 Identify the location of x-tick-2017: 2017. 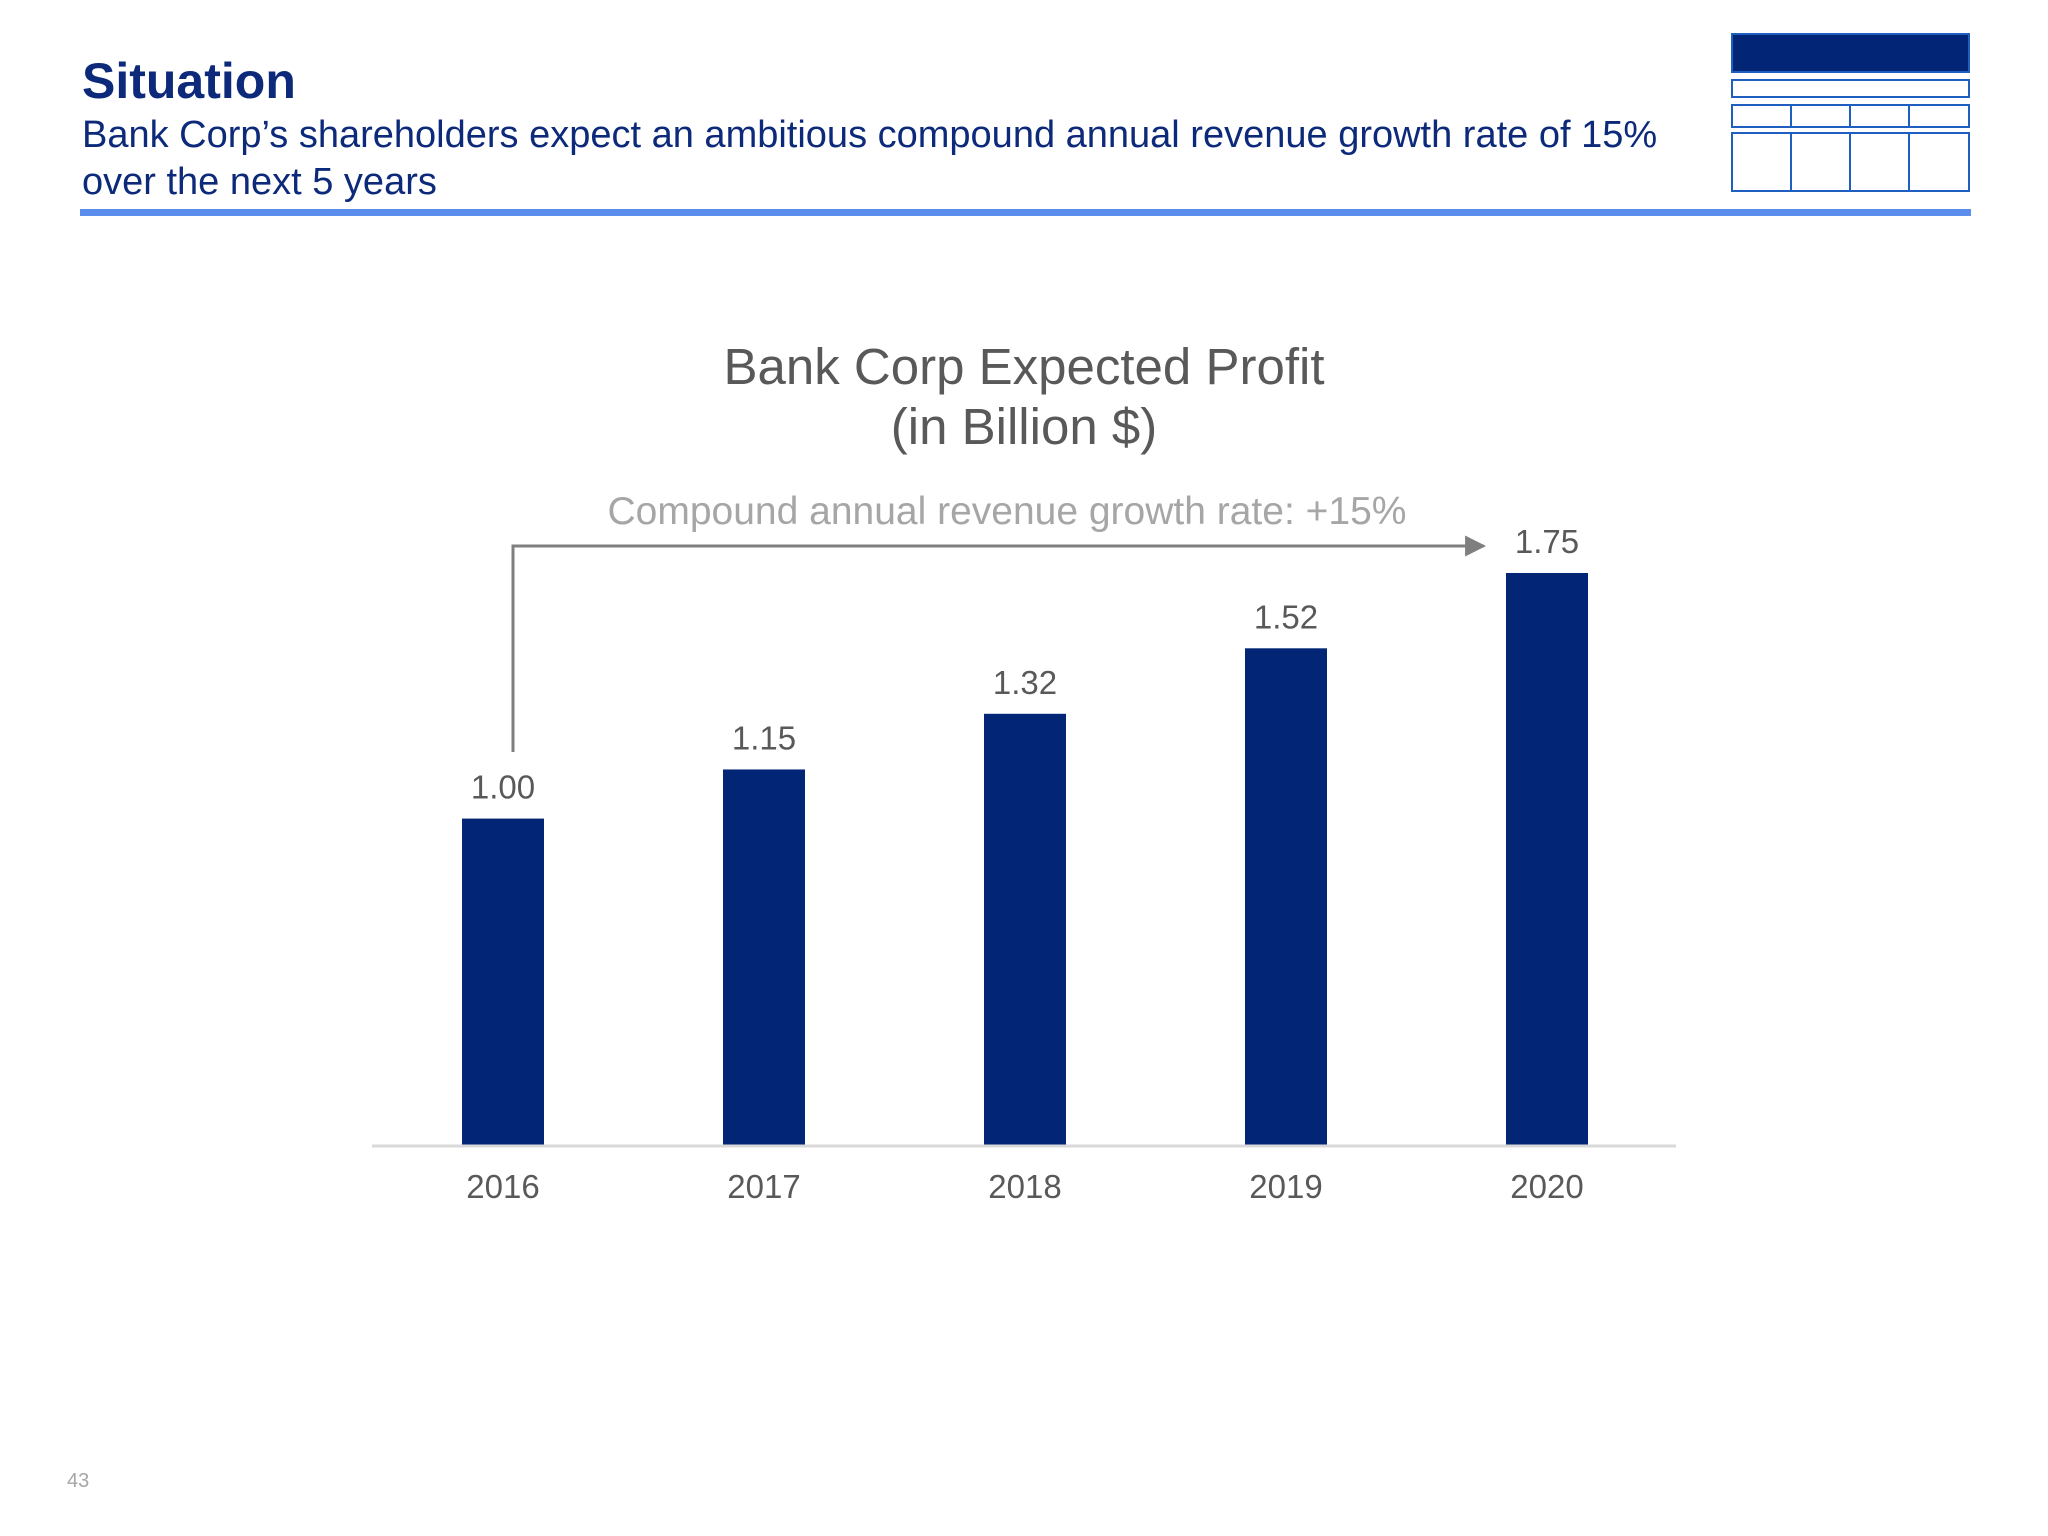
(763, 1186).